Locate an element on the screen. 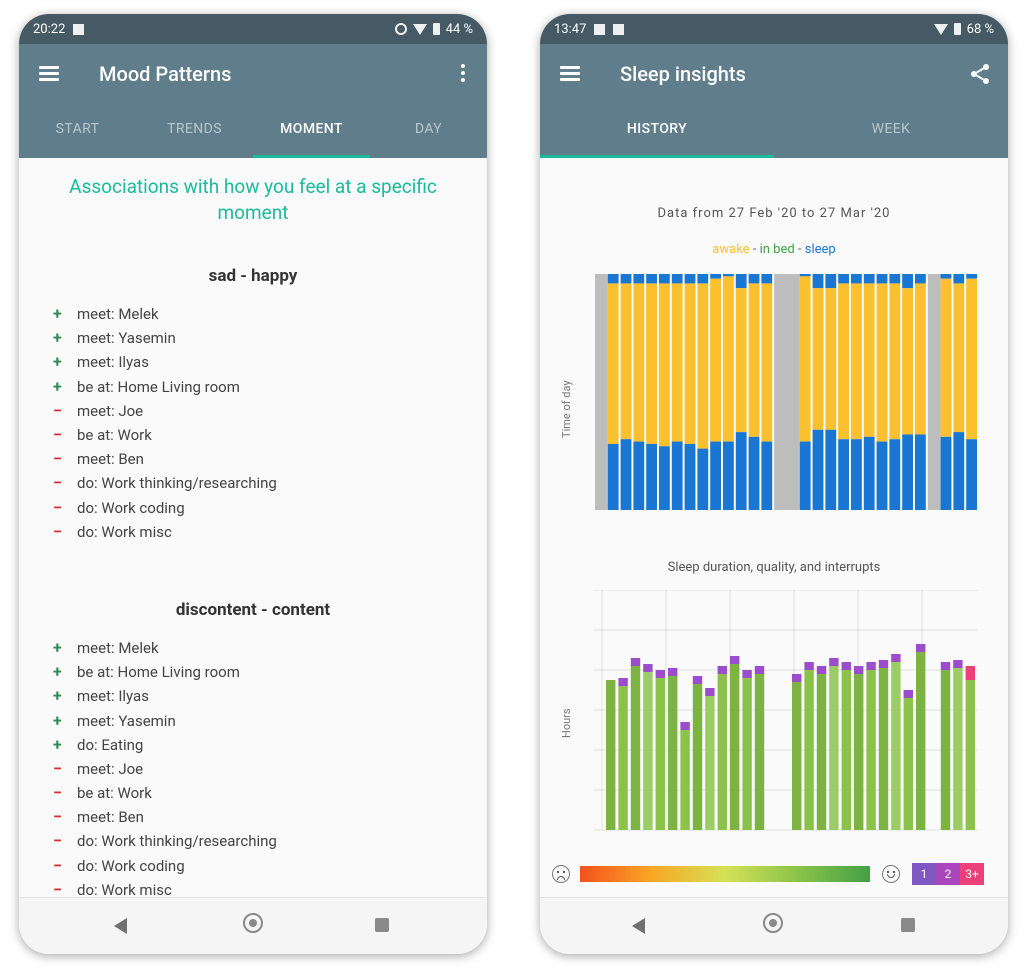 The image size is (1024, 973). quality-gradient is located at coordinates (725, 874).